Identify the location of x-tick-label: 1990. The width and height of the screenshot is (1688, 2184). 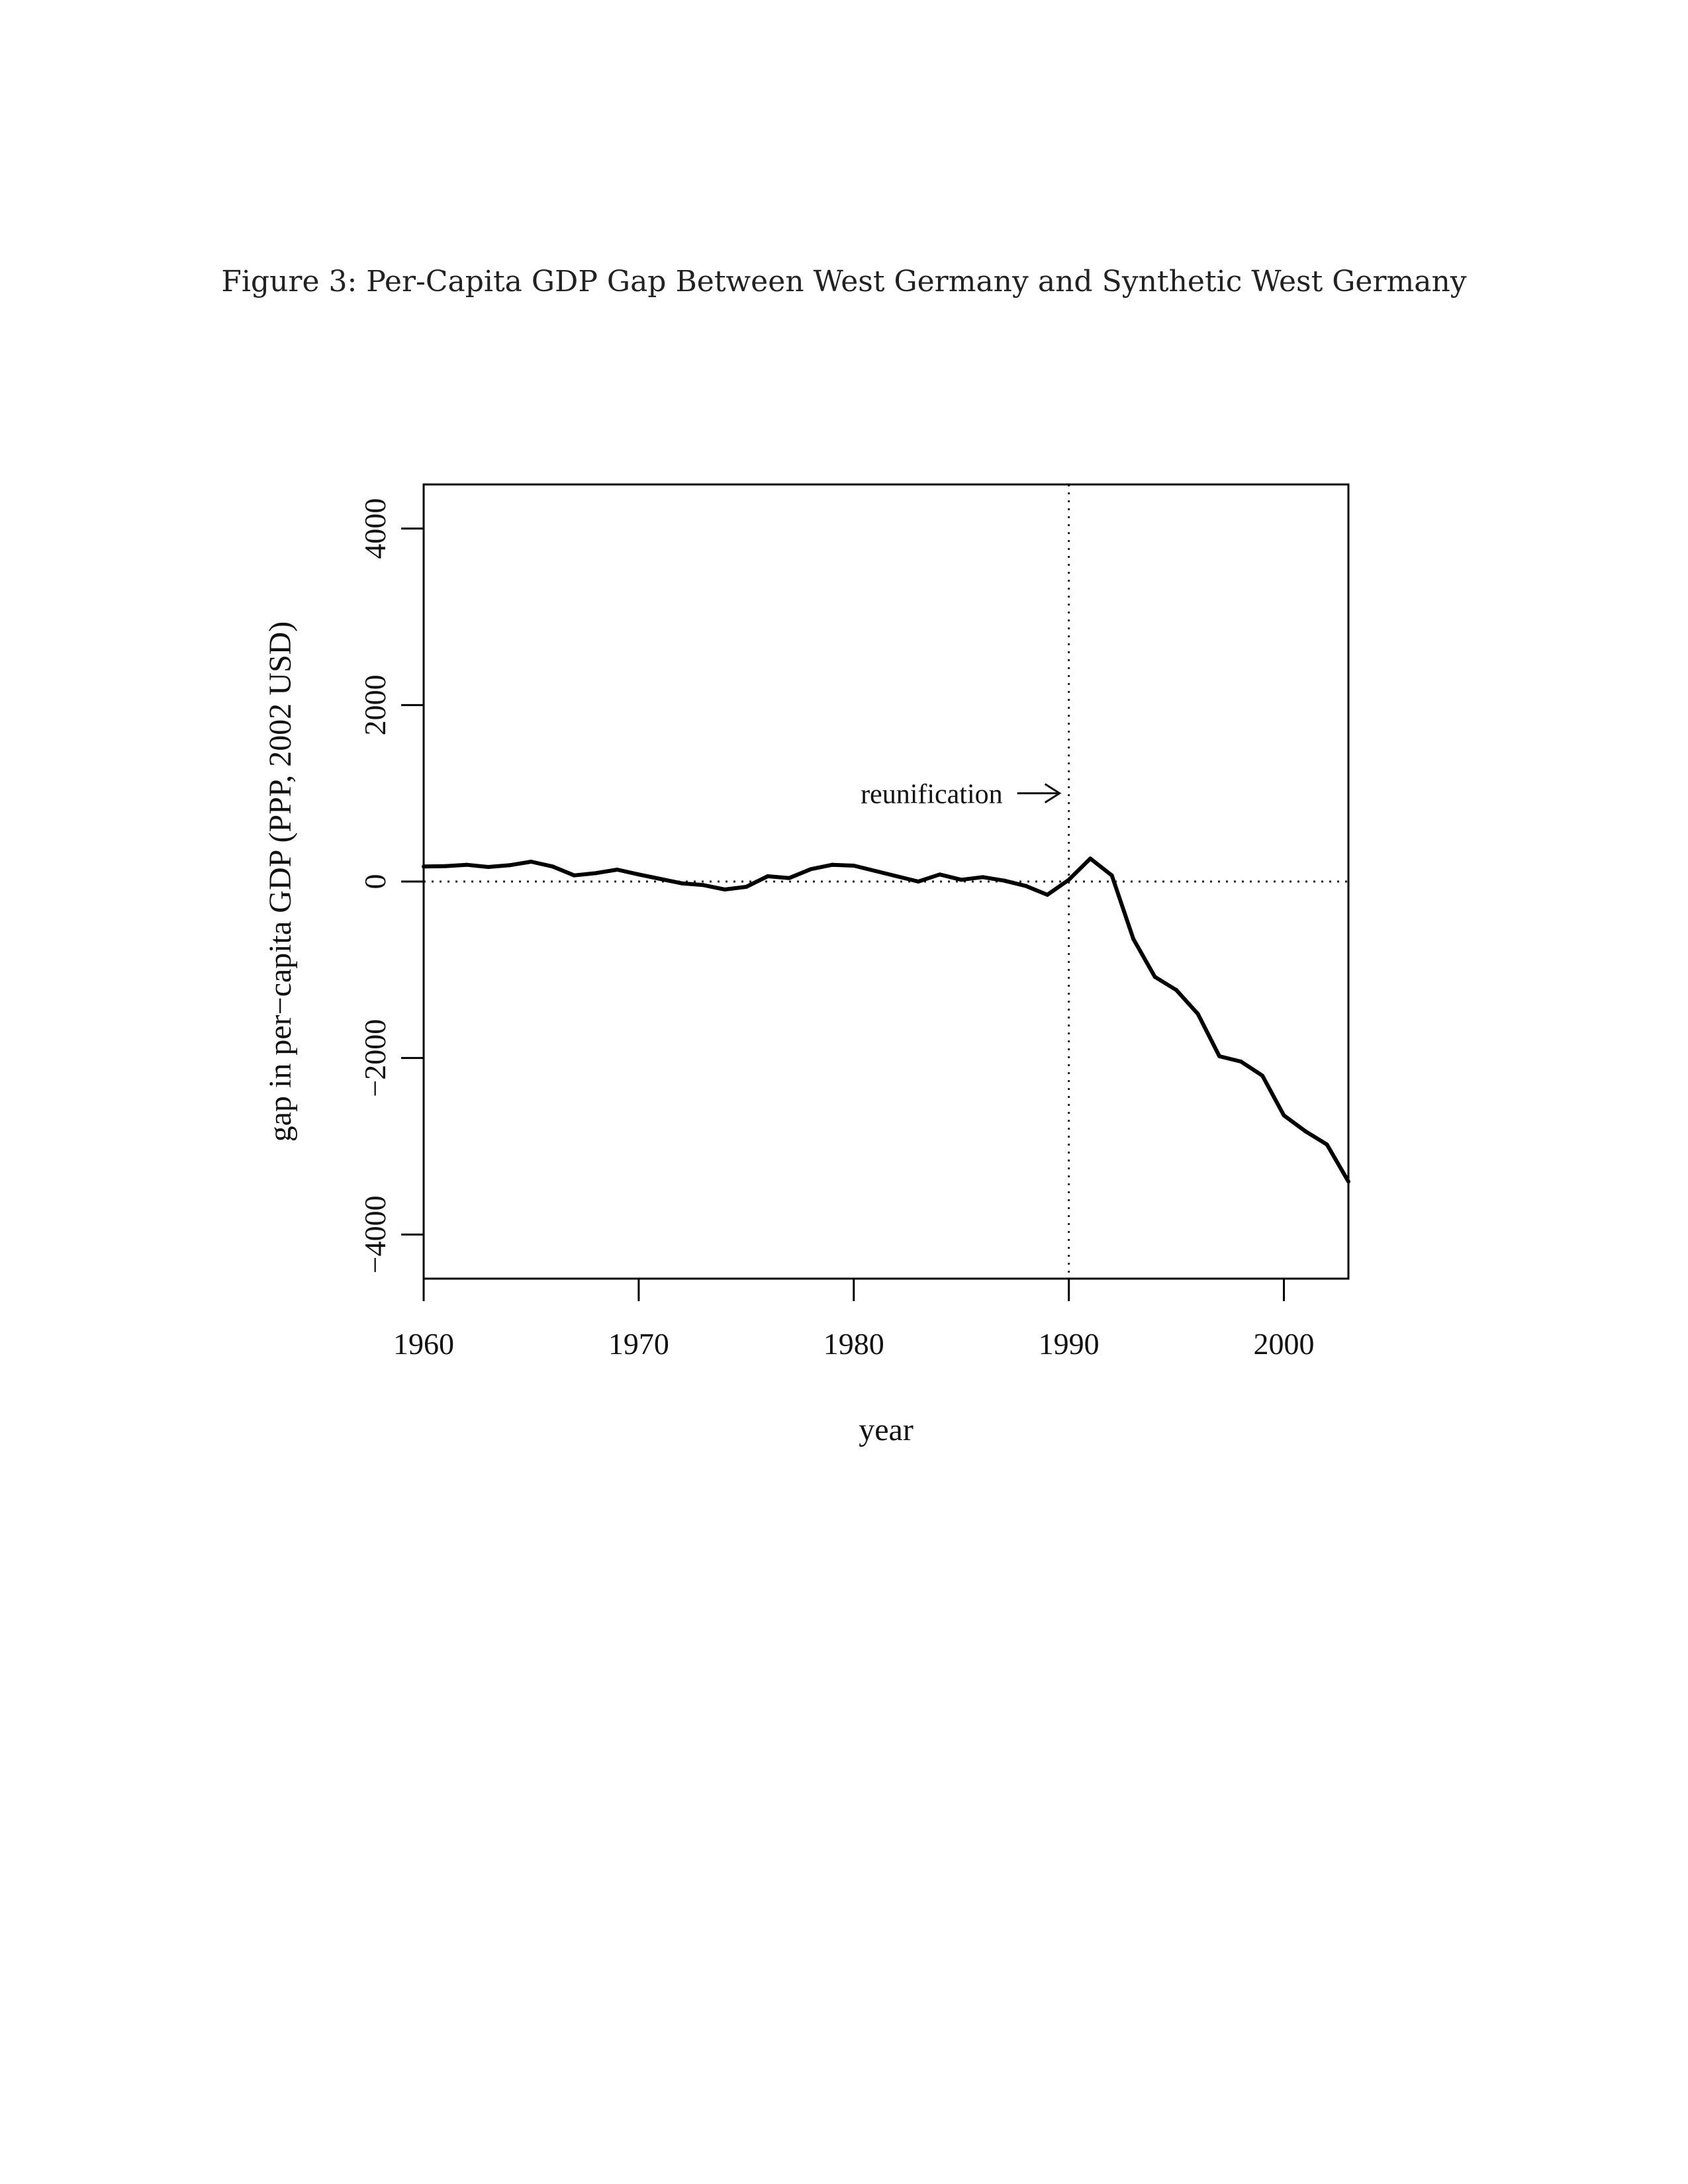
(1069, 1344).